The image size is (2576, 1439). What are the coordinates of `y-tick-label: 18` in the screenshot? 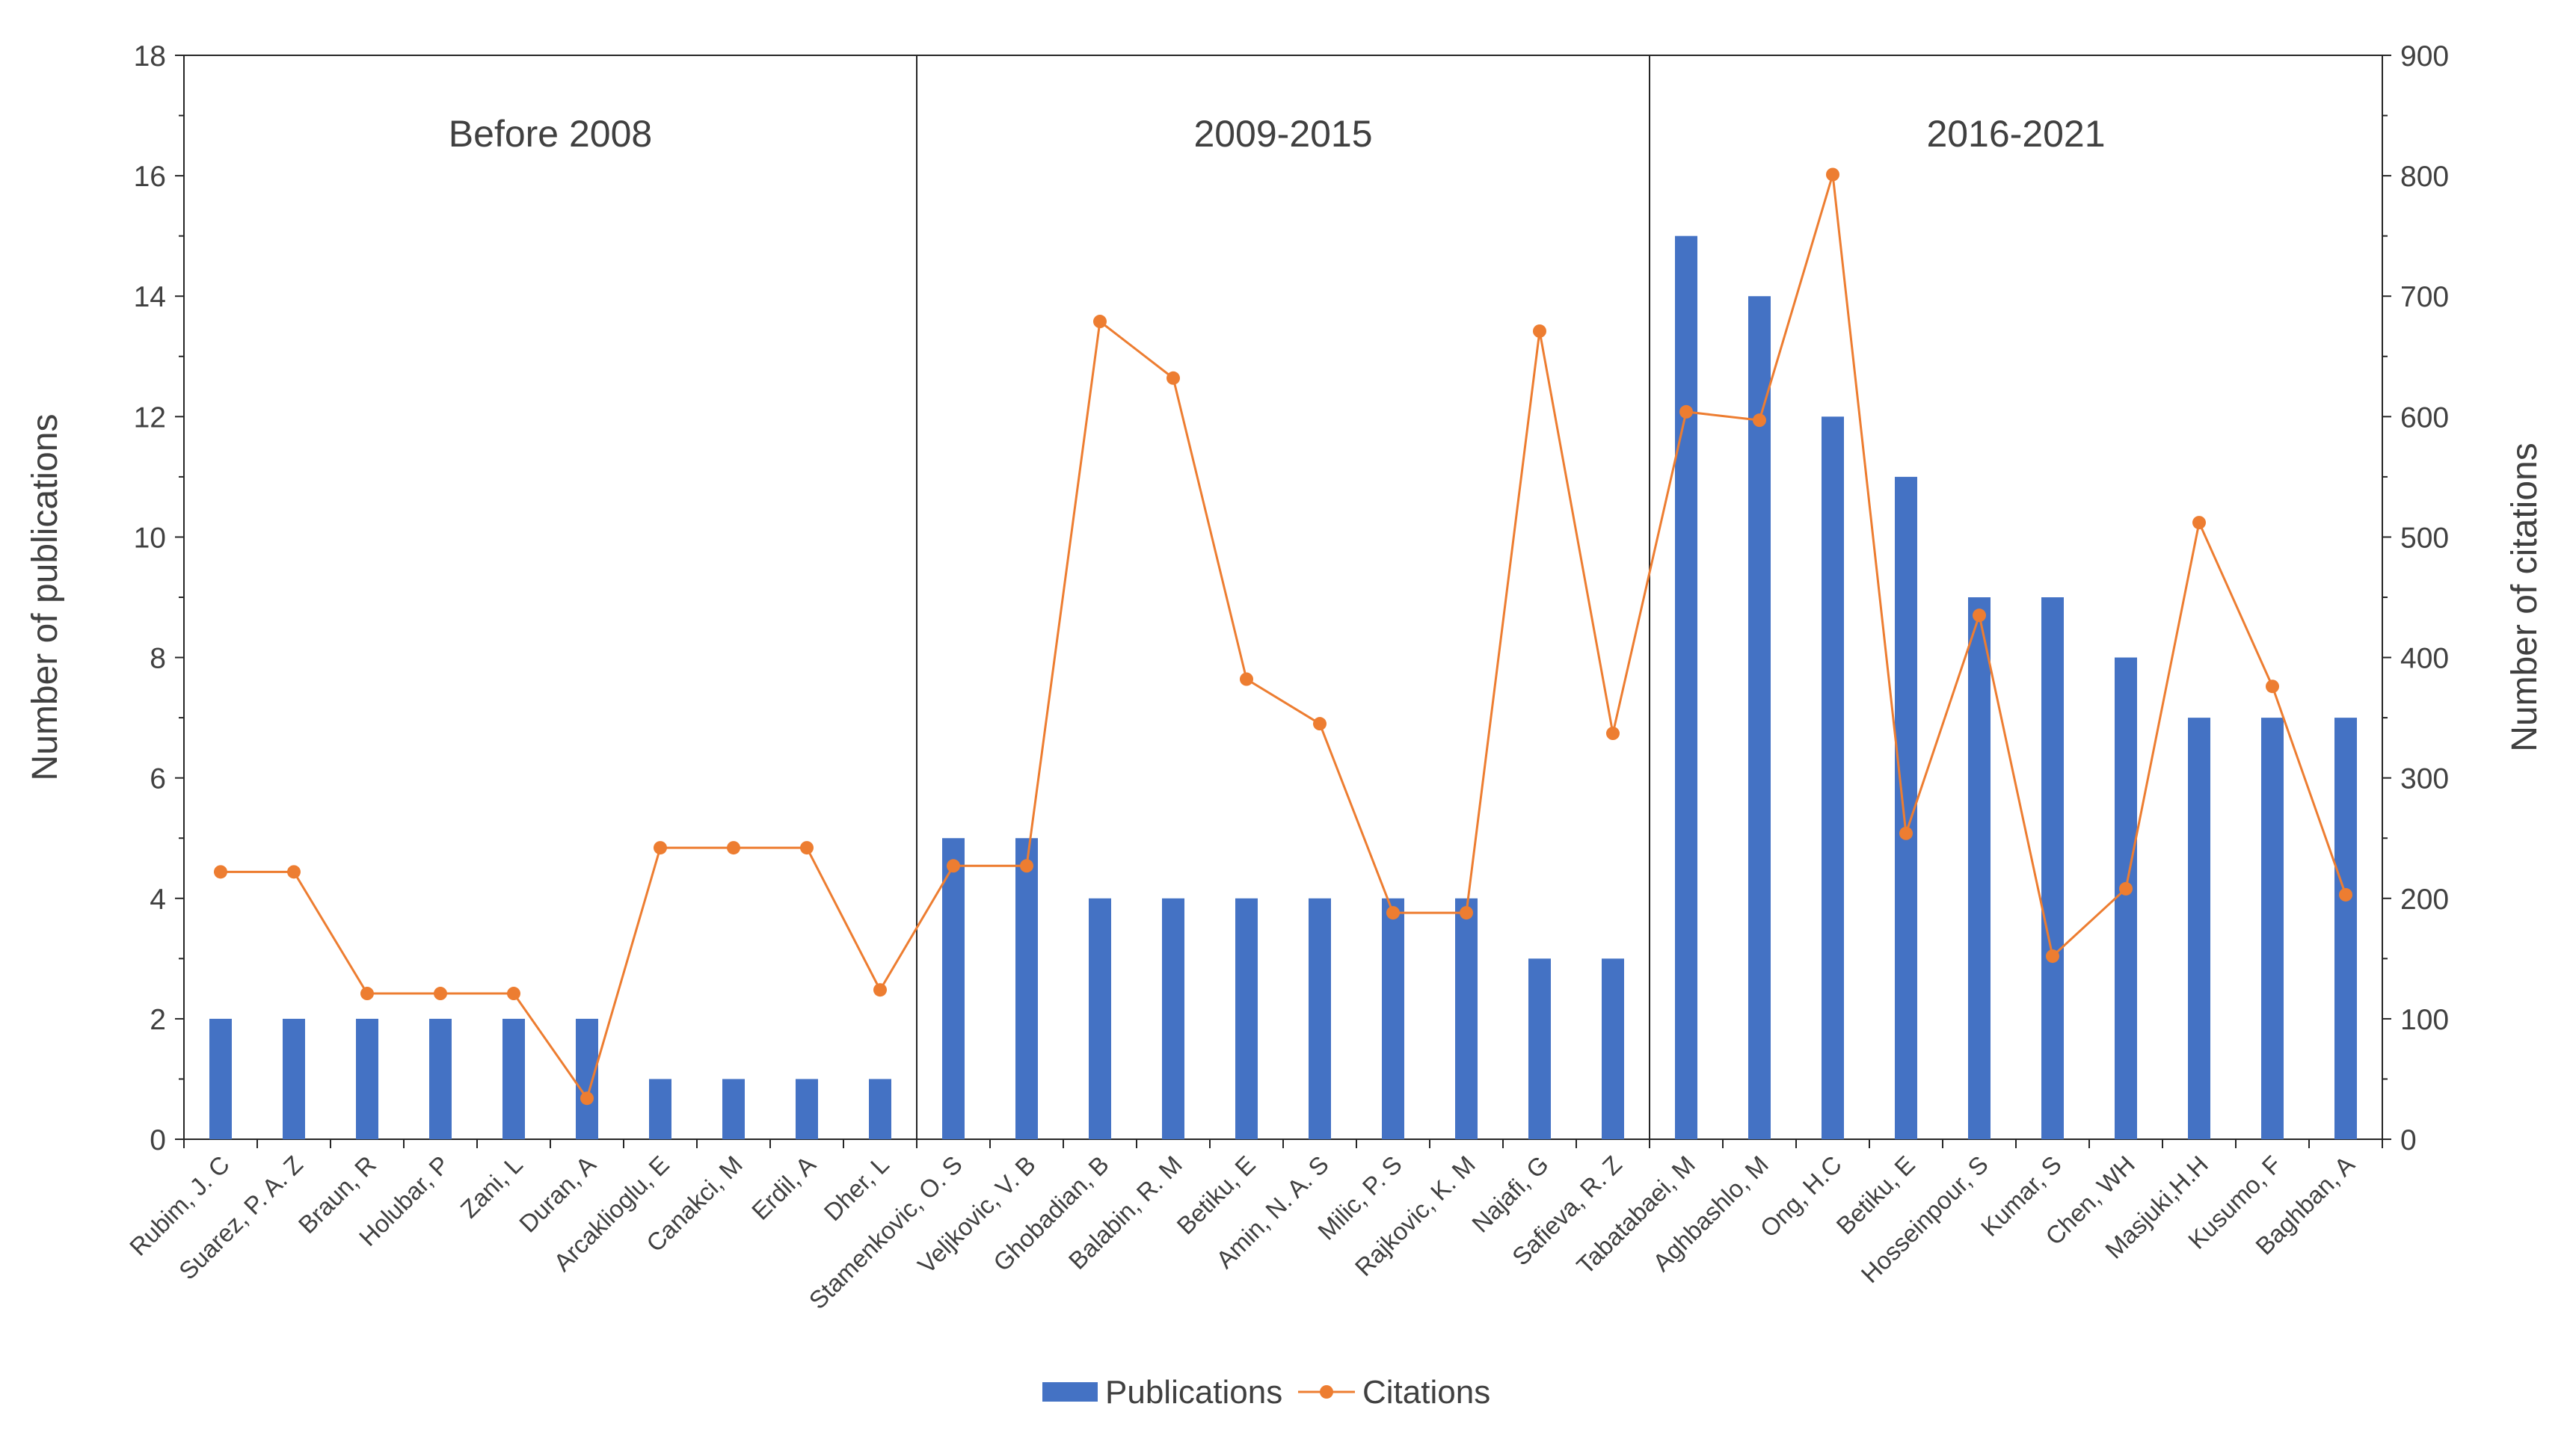 It's located at (150, 56).